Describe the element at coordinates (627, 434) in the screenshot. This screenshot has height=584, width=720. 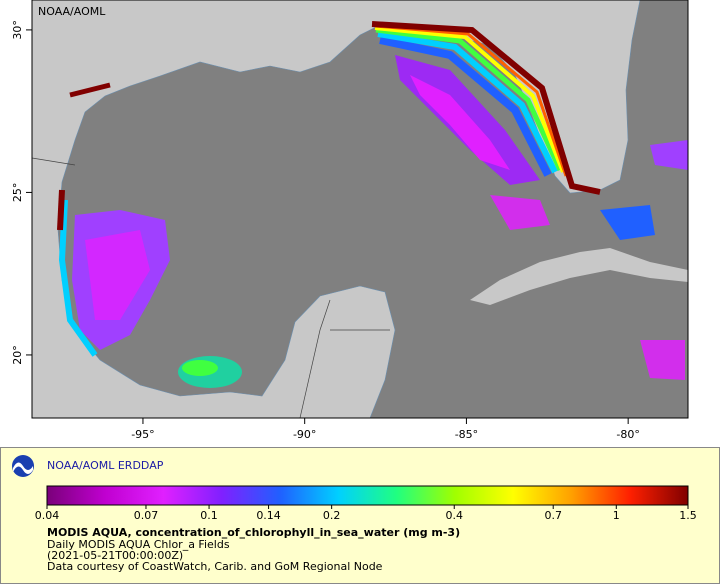
I see `x-tick-label: -80°` at that location.